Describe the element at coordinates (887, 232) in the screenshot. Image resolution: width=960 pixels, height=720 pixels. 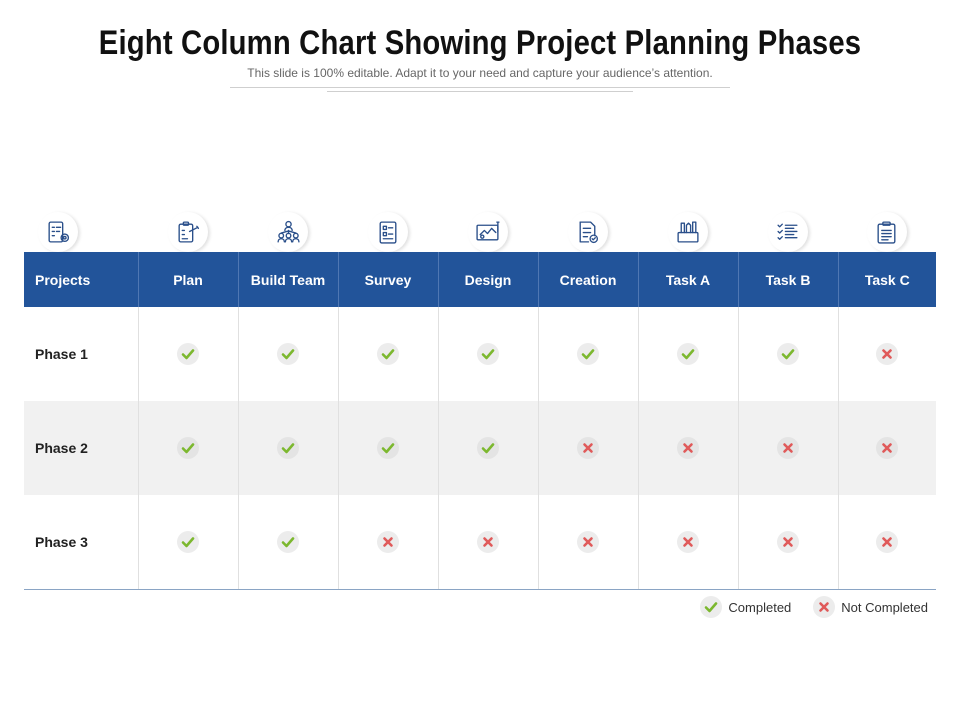
I see `clipboard-list-icon` at that location.